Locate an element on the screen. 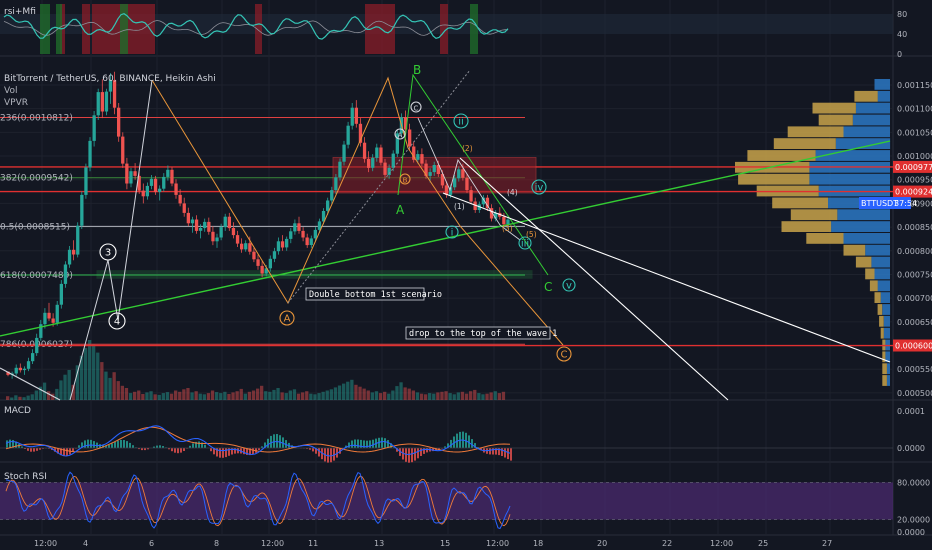  rsi-tick-label: 80 is located at coordinates (902, 14).